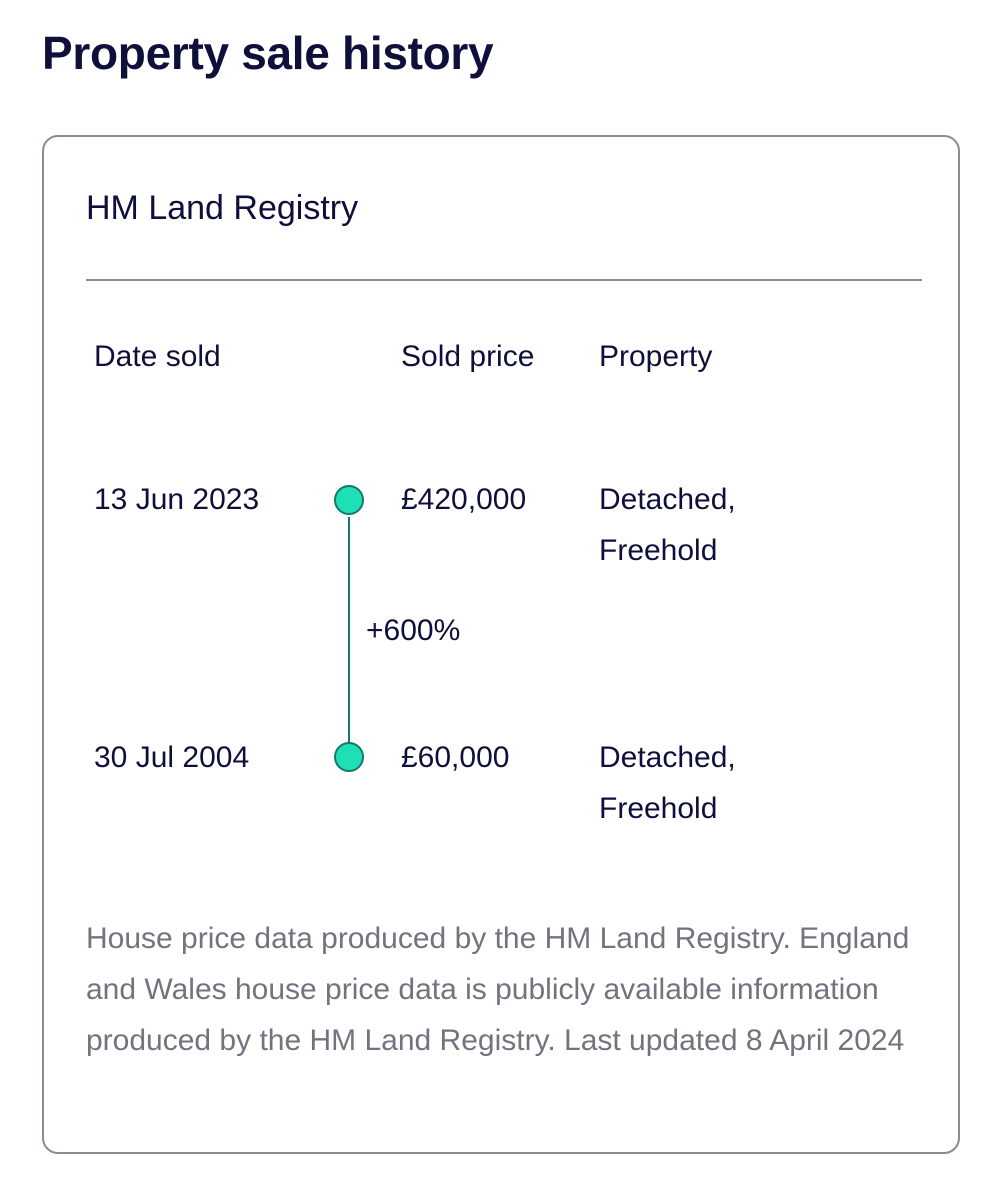 This screenshot has height=1200, width=1006. Describe the element at coordinates (157, 356) in the screenshot. I see `column-header-date: Date sold` at that location.